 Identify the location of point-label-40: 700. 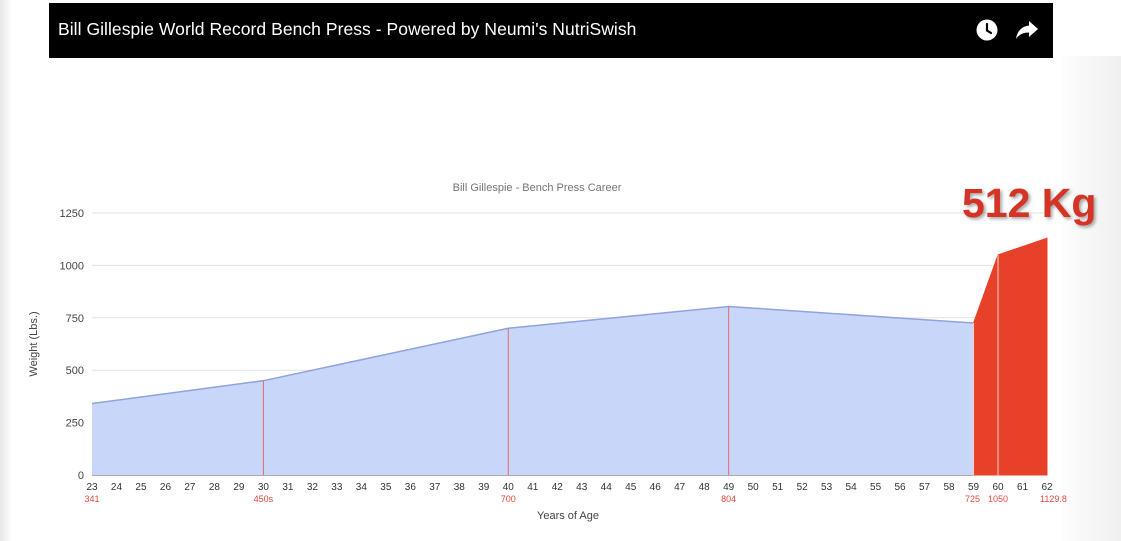
(508, 499).